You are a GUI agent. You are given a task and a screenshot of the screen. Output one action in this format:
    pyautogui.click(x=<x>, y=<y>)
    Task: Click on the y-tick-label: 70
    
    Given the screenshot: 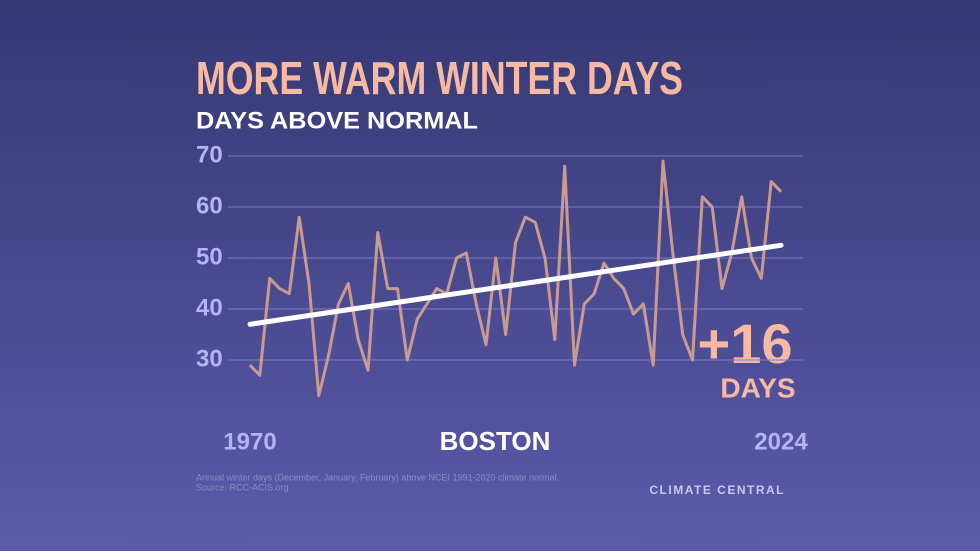 What is the action you would take?
    pyautogui.click(x=209, y=154)
    